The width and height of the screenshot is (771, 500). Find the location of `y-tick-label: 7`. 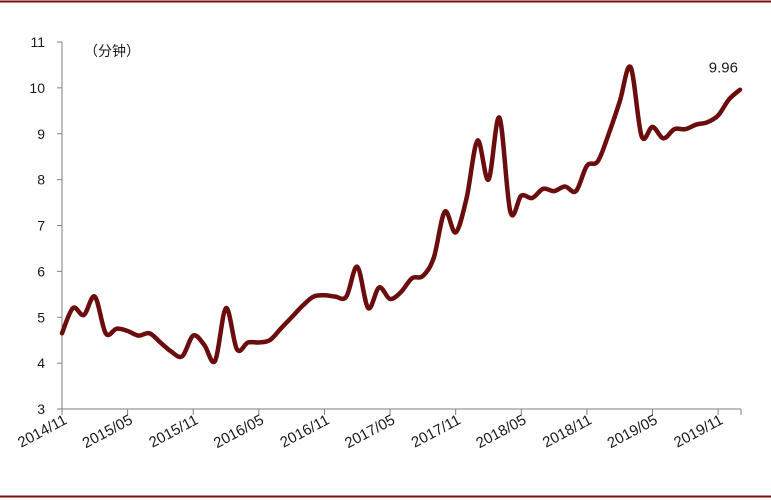

y-tick-label: 7 is located at coordinates (41, 226).